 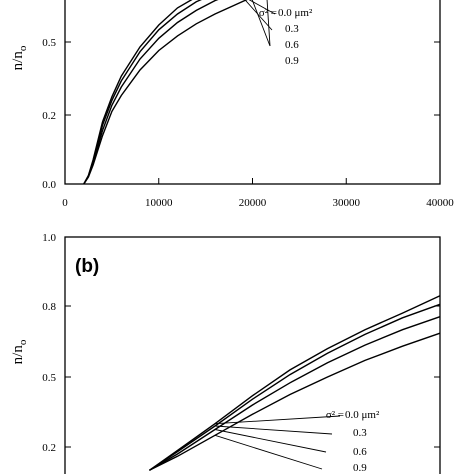 I want to click on panel-a-legend-label-1: 0.3, so click(x=292, y=29).